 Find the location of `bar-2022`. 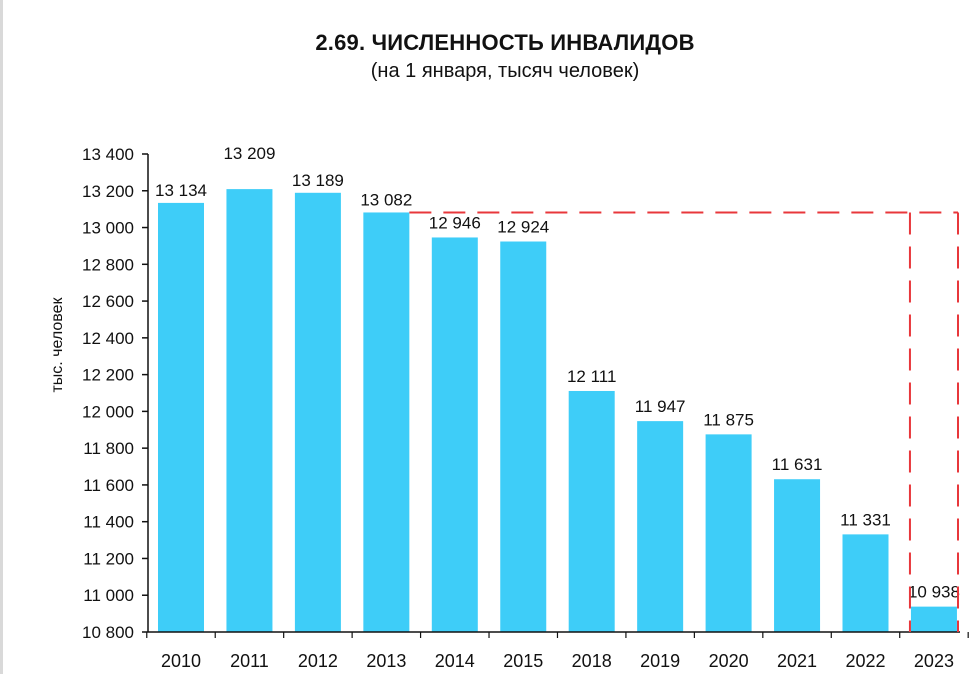

bar-2022 is located at coordinates (865, 583).